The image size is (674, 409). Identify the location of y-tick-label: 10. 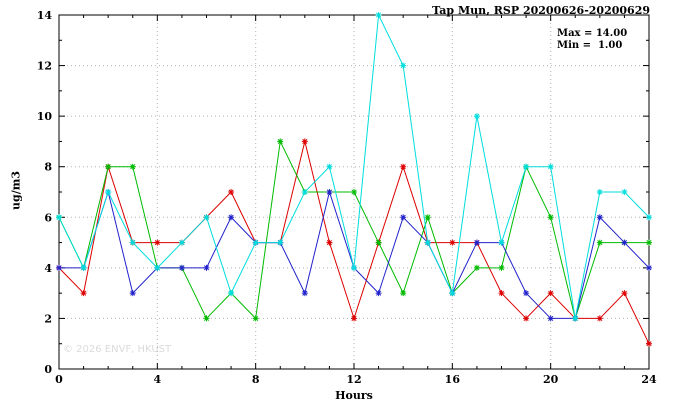
(45, 116).